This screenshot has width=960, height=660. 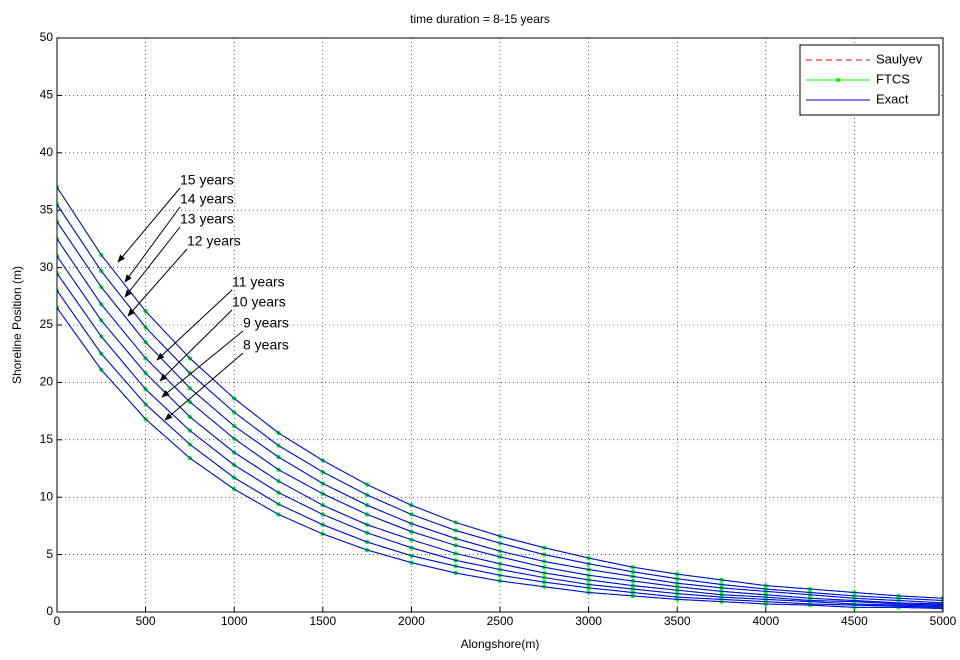 I want to click on y-tick-label: 5, so click(x=49, y=554).